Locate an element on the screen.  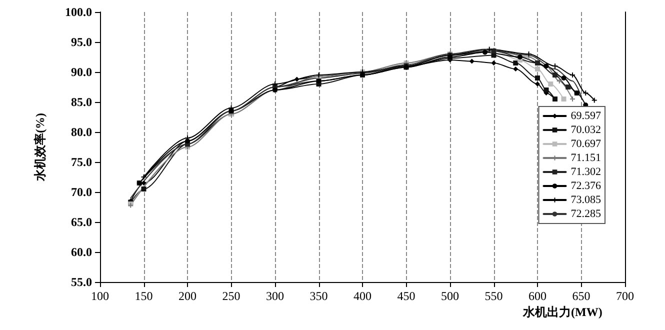
x-axis-title: 水机出力(MW) is located at coordinates (562, 312).